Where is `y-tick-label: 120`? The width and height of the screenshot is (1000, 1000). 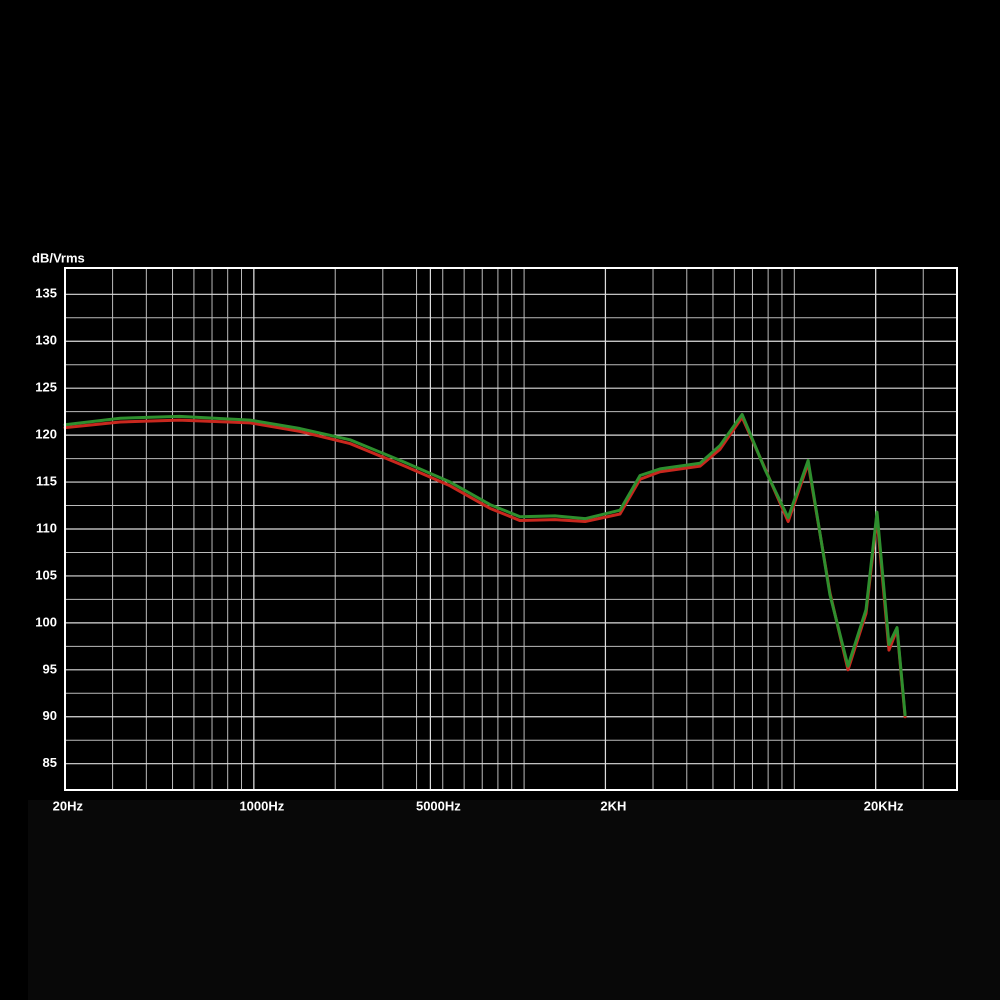
y-tick-label: 120 is located at coordinates (46, 434).